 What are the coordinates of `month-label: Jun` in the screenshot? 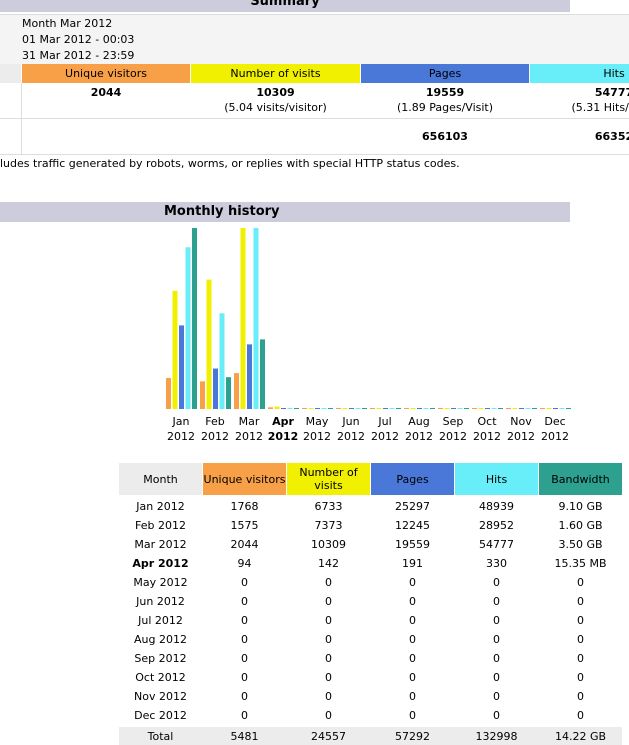 It's located at (350, 421).